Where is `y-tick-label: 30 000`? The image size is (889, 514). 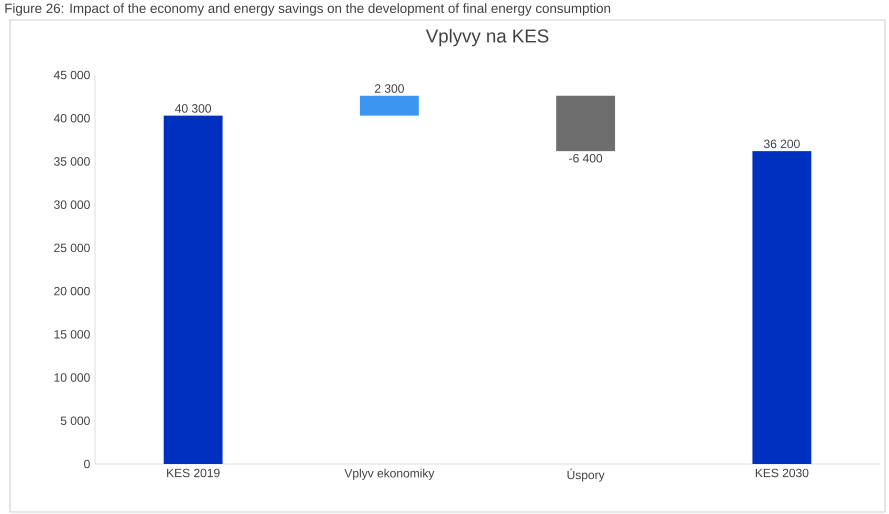
y-tick-label: 30 000 is located at coordinates (72, 204).